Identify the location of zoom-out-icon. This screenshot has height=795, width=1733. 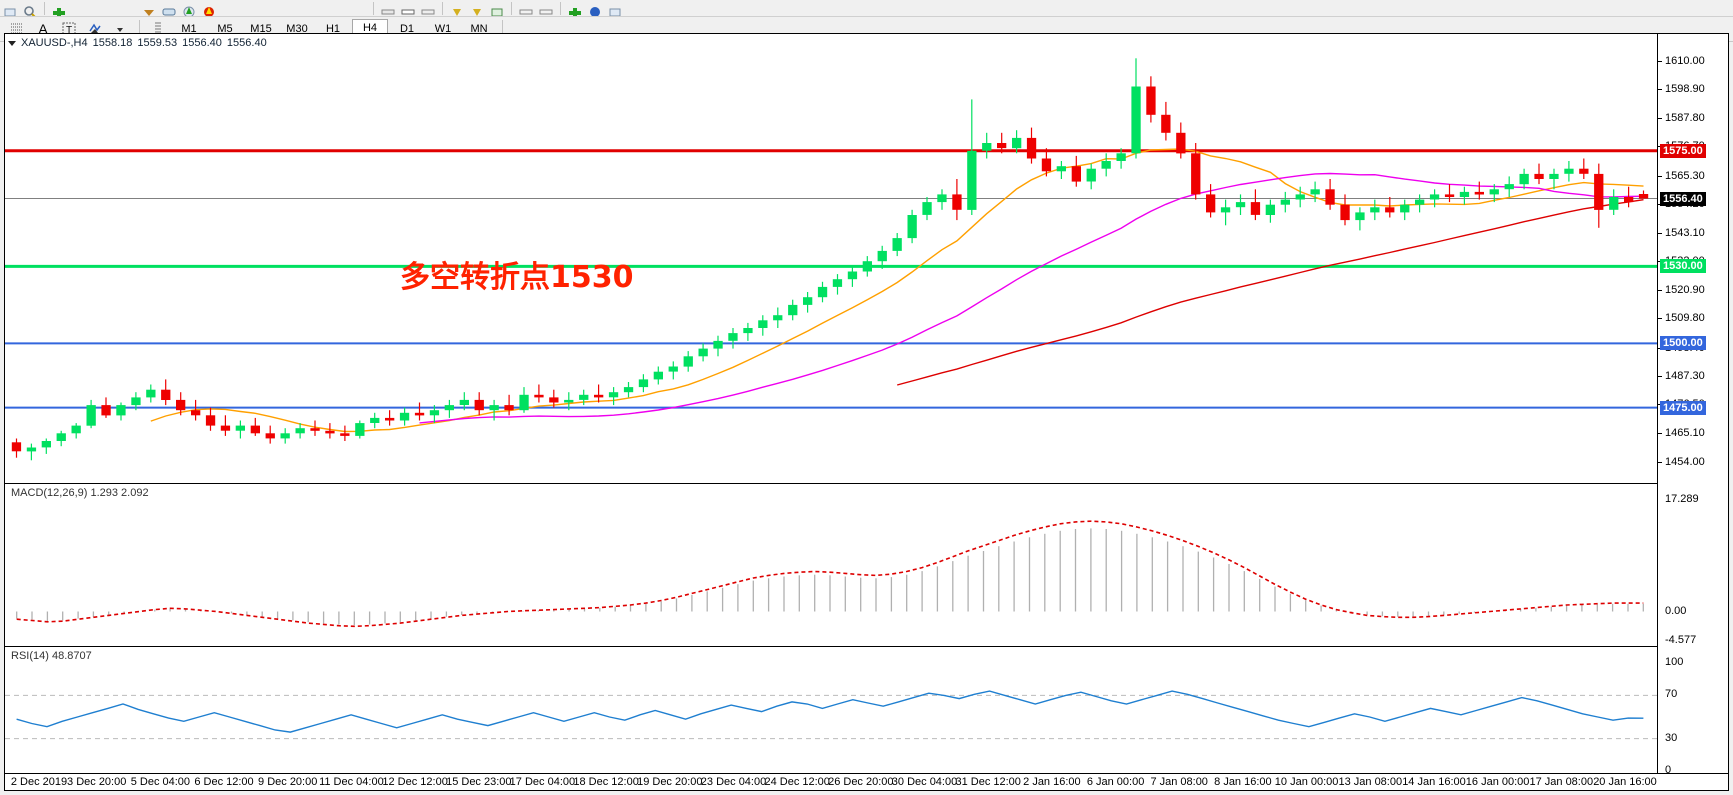
(477, 8).